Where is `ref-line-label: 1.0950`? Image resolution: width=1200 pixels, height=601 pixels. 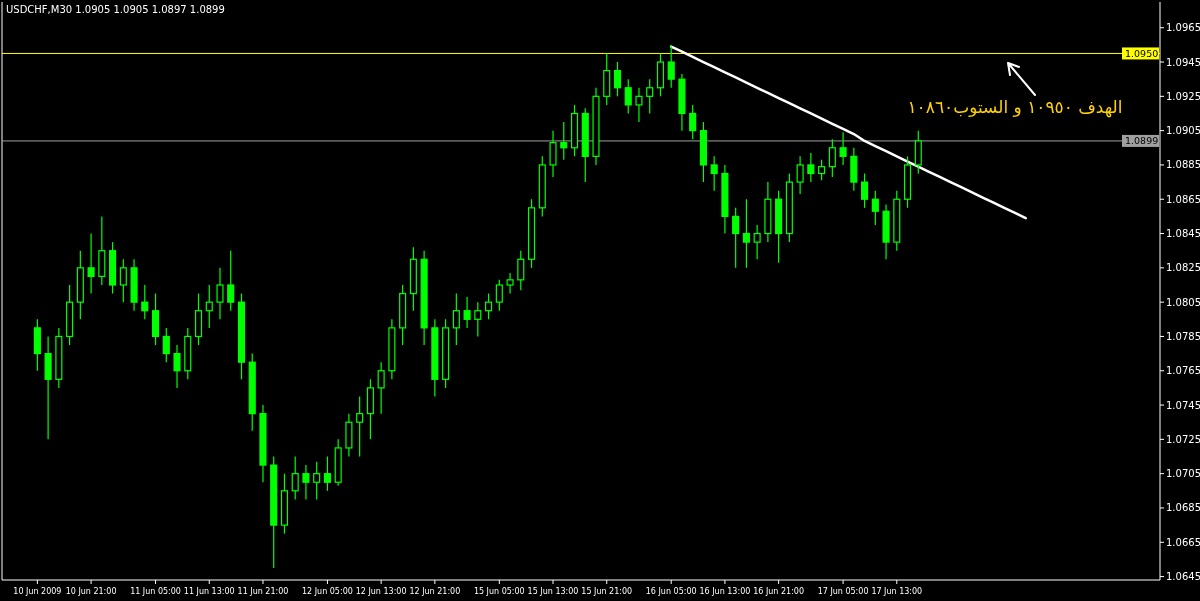 ref-line-label: 1.0950 is located at coordinates (1142, 53).